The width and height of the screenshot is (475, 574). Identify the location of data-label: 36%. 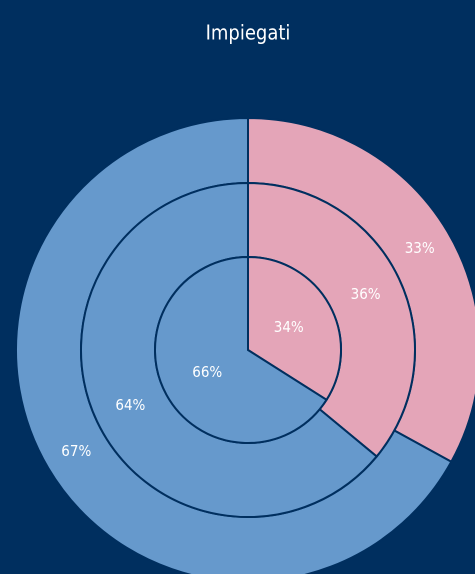
(366, 294).